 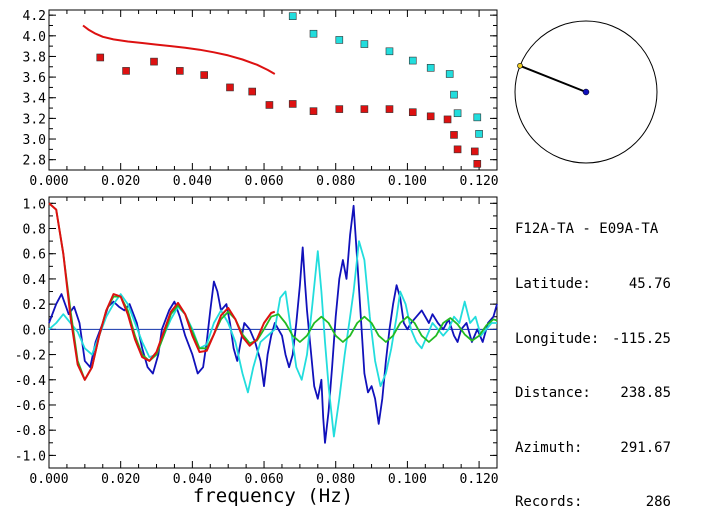 I want to click on azimuth-circle, so click(x=586, y=92).